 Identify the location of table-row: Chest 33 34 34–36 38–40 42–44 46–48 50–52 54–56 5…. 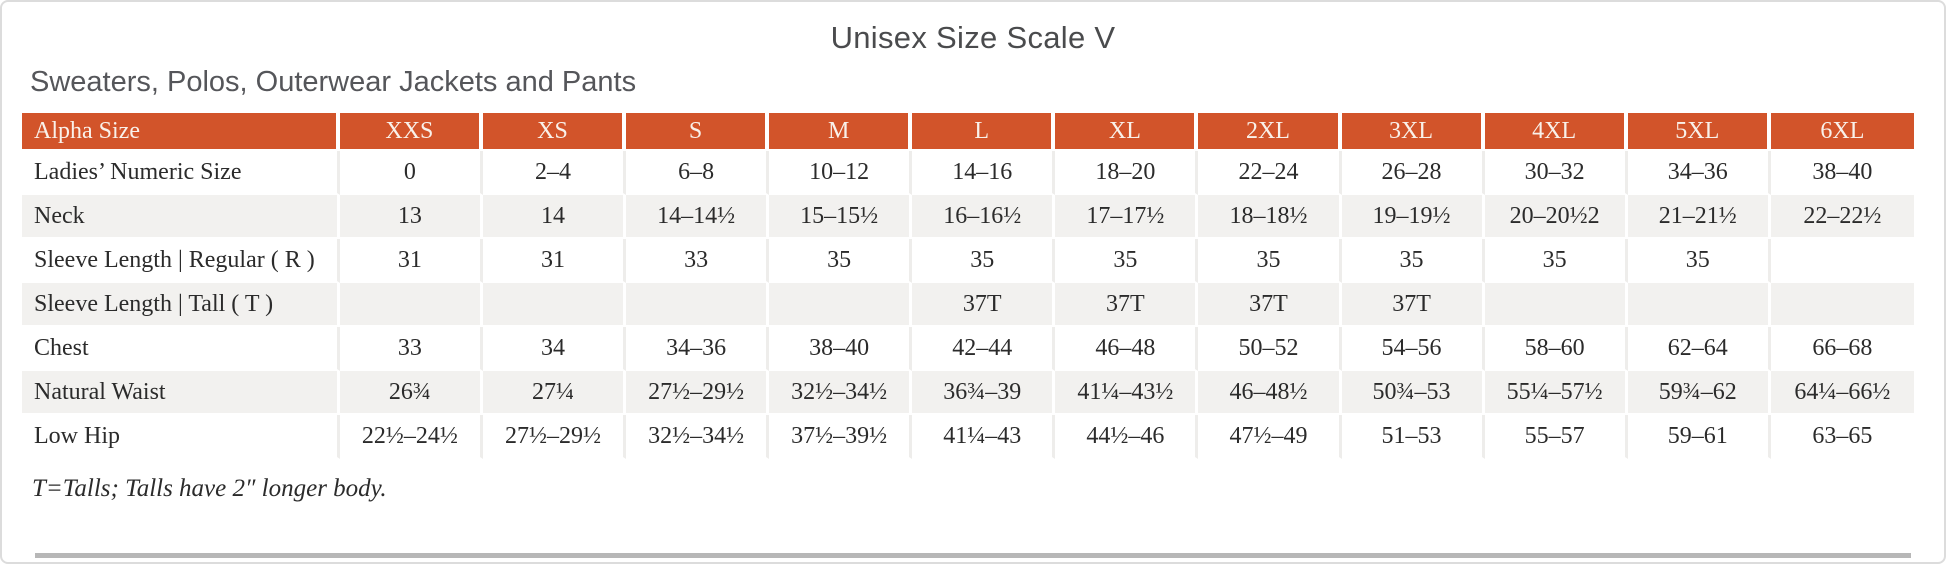
(968, 349).